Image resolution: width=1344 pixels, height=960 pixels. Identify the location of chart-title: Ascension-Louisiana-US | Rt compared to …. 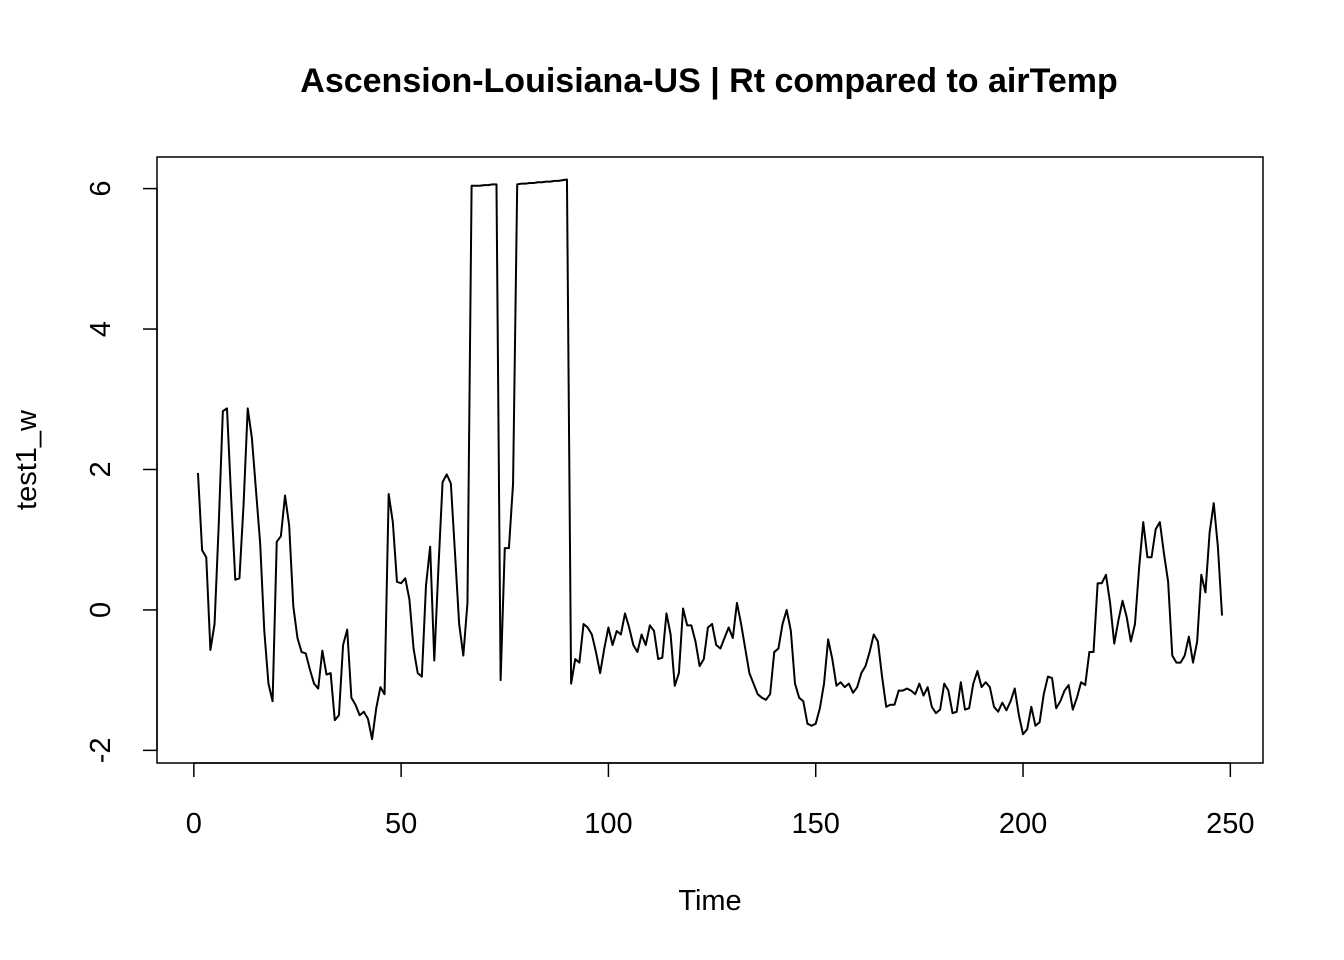
(708, 81).